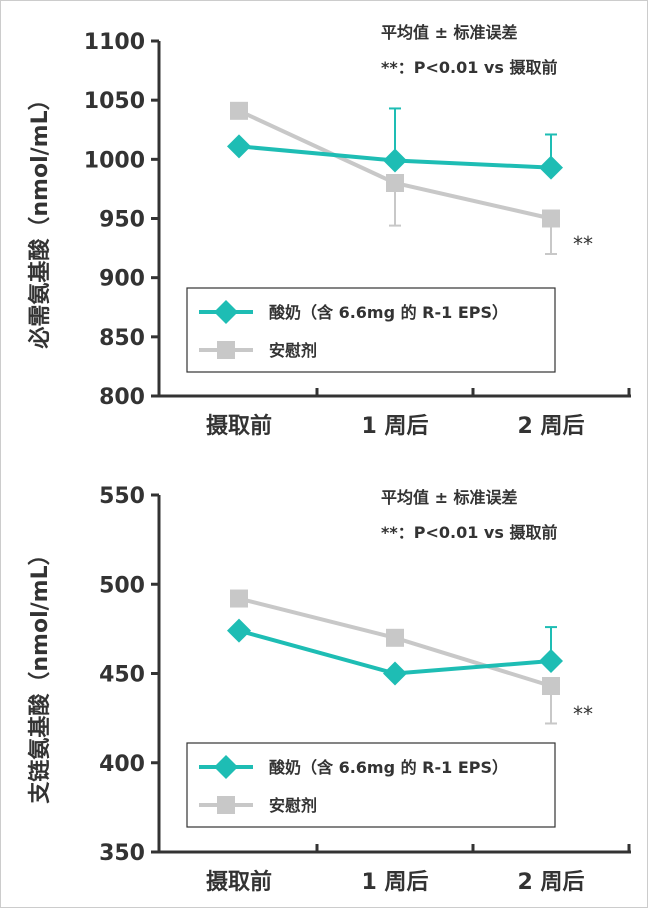 The height and width of the screenshot is (911, 650). Describe the element at coordinates (122, 675) in the screenshot. I see `y-tick-label: 450` at that location.